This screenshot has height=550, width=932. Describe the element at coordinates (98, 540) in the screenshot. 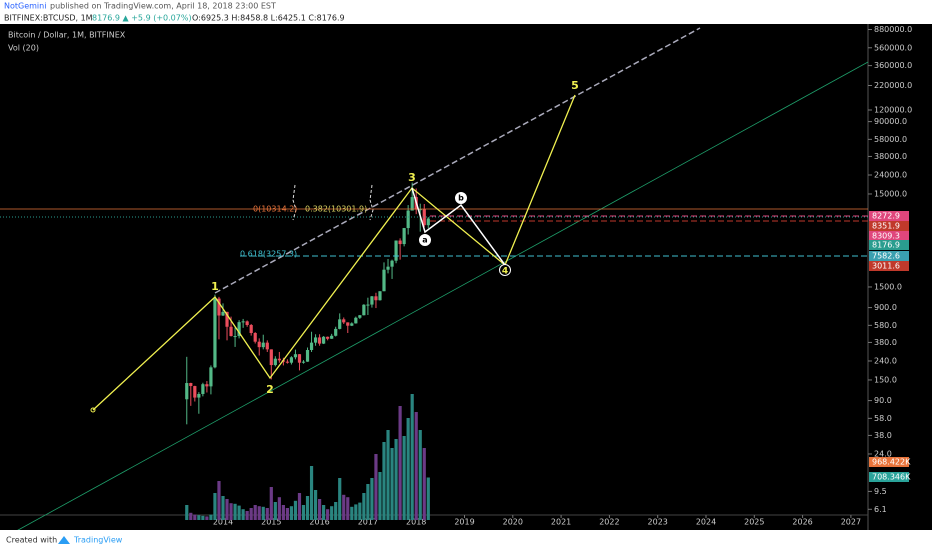

I see `footer-brand: TradingView` at that location.